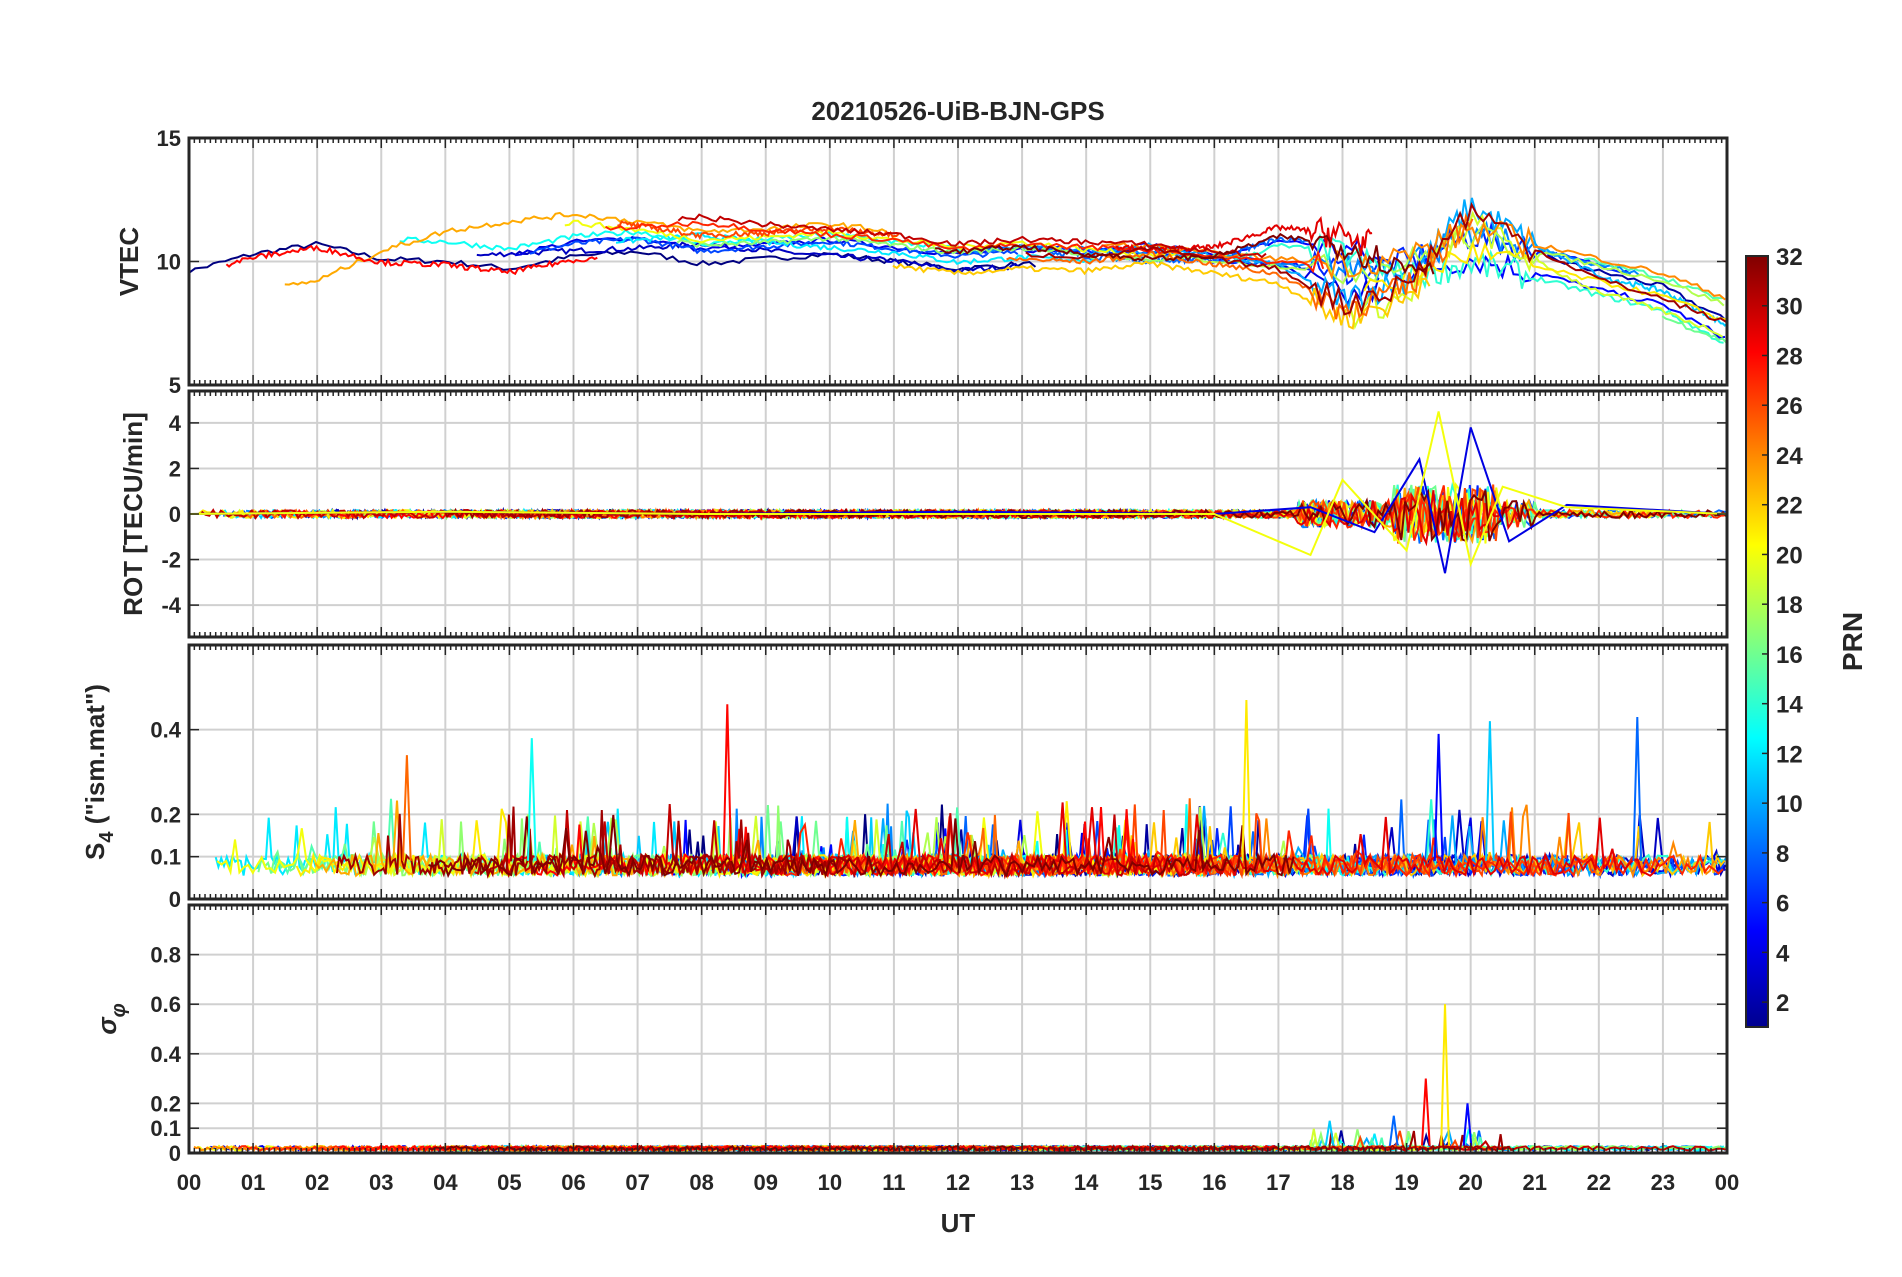 The width and height of the screenshot is (1902, 1277). What do you see at coordinates (1789, 555) in the screenshot?
I see `colorbar-tick-label: 20` at bounding box center [1789, 555].